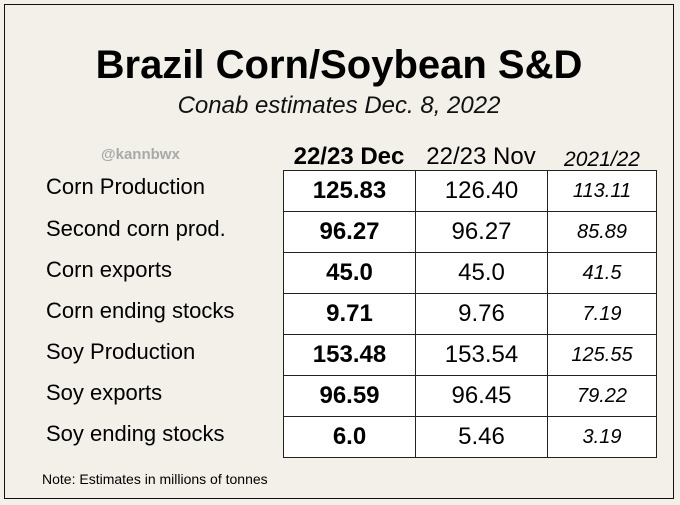 The height and width of the screenshot is (505, 680). I want to click on table-row: 45.0 45.0 41.5, so click(470, 273).